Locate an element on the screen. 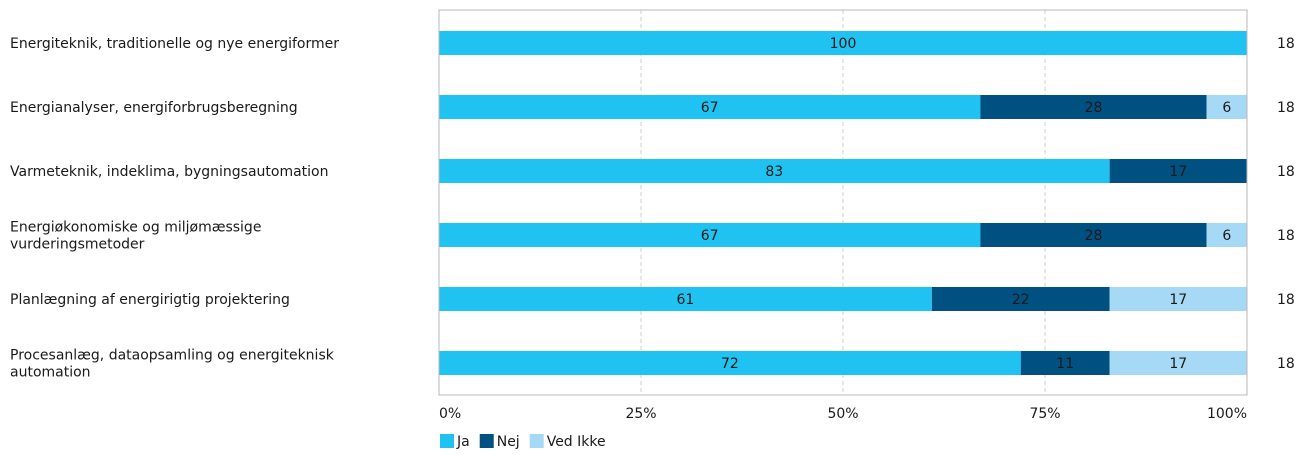 Image resolution: width=1309 pixels, height=455 pixels. bar-value-label: 72 is located at coordinates (730, 364).